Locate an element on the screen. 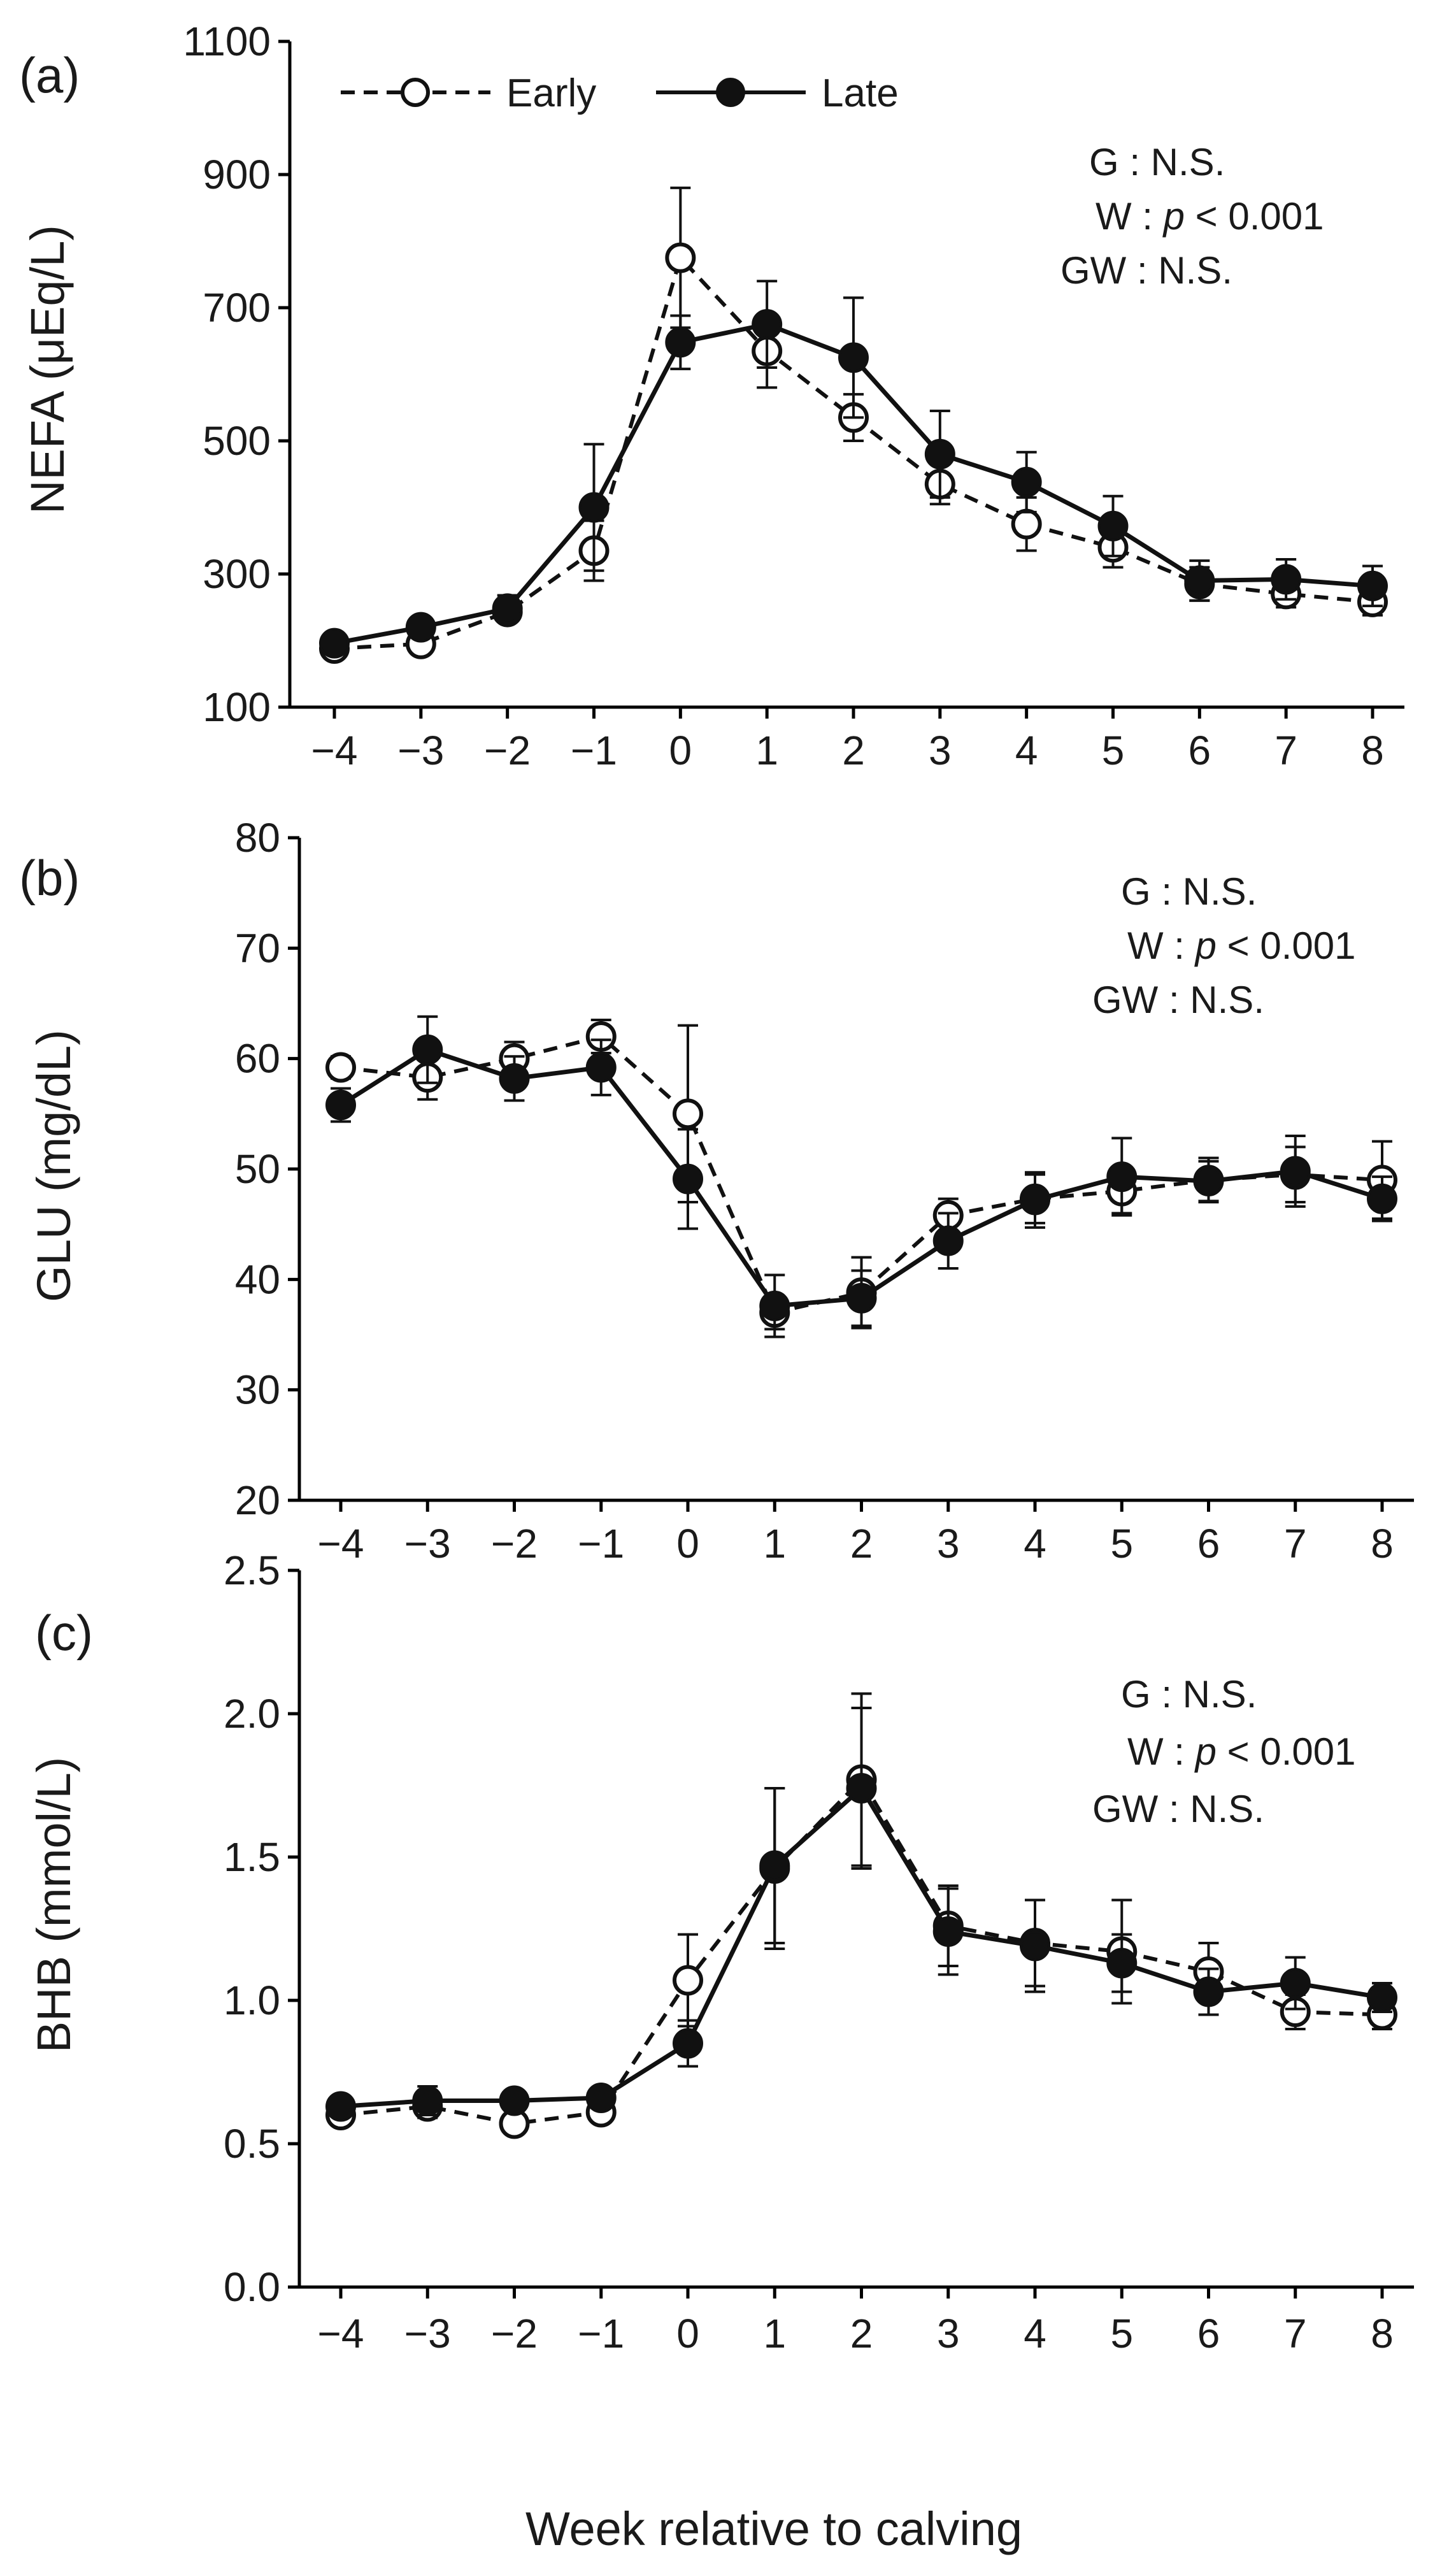 This screenshot has width=1456, height=2568. y-tick-label: 1100 is located at coordinates (227, 41).